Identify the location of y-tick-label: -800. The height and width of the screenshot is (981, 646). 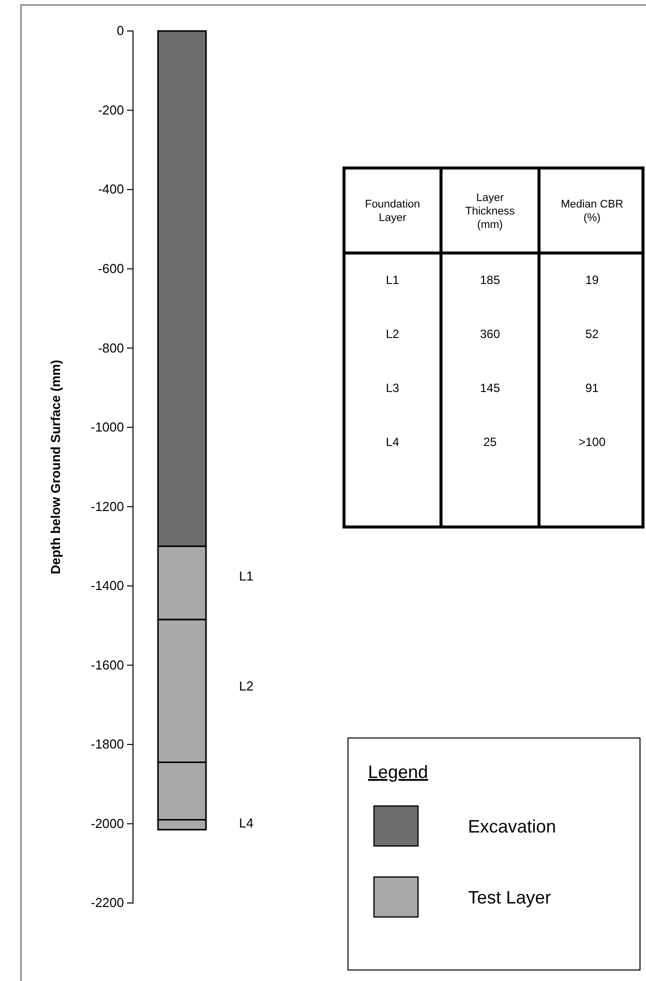
(111, 348).